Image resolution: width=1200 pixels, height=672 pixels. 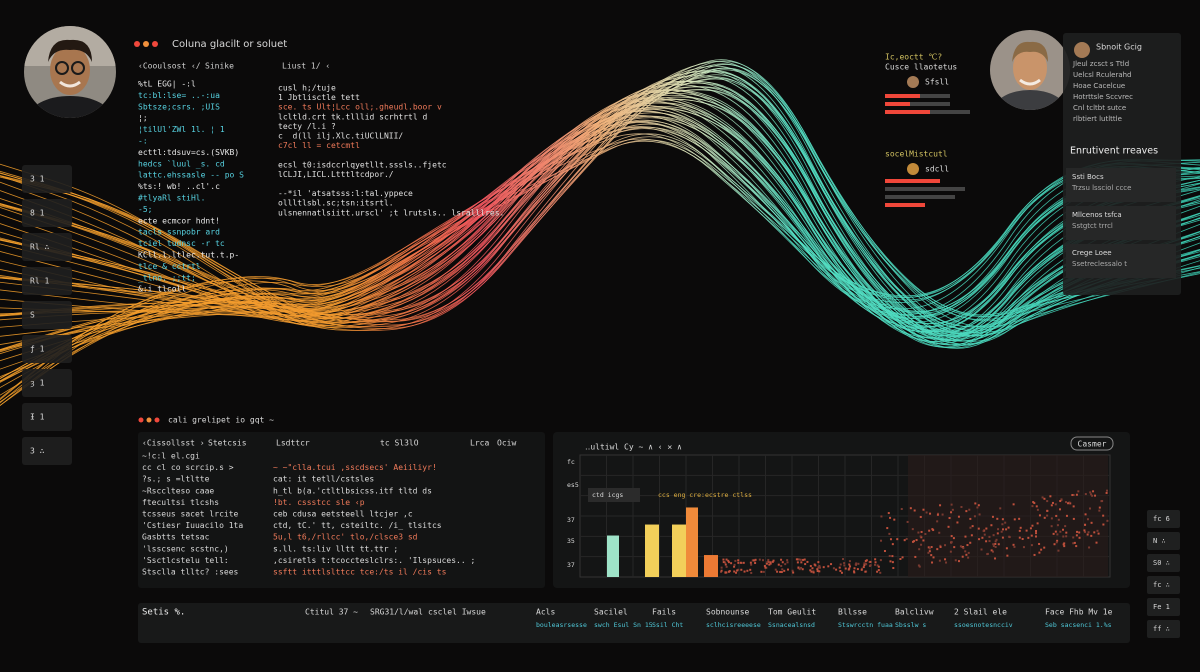 I want to click on tab: tc Sl3lO, so click(x=399, y=443).